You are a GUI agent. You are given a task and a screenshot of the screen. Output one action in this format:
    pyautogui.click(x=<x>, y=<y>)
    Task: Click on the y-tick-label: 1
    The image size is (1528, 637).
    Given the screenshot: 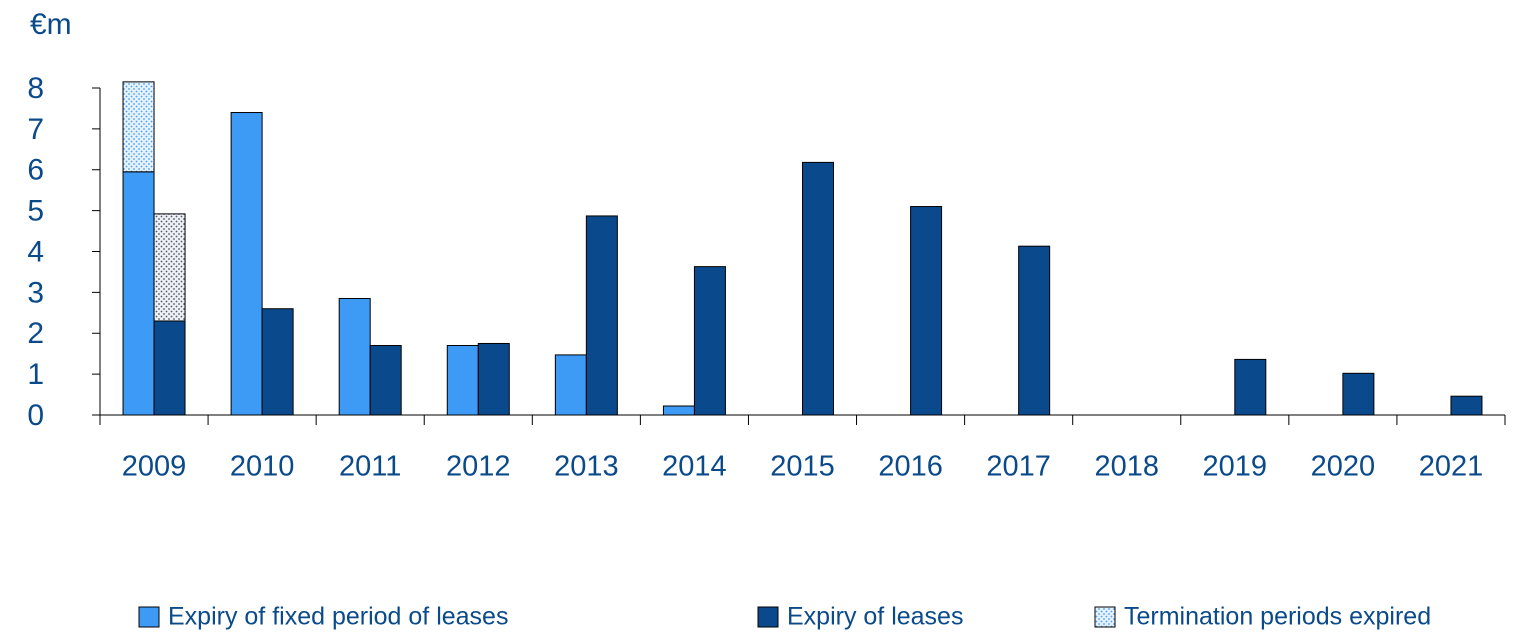 What is the action you would take?
    pyautogui.click(x=35, y=374)
    